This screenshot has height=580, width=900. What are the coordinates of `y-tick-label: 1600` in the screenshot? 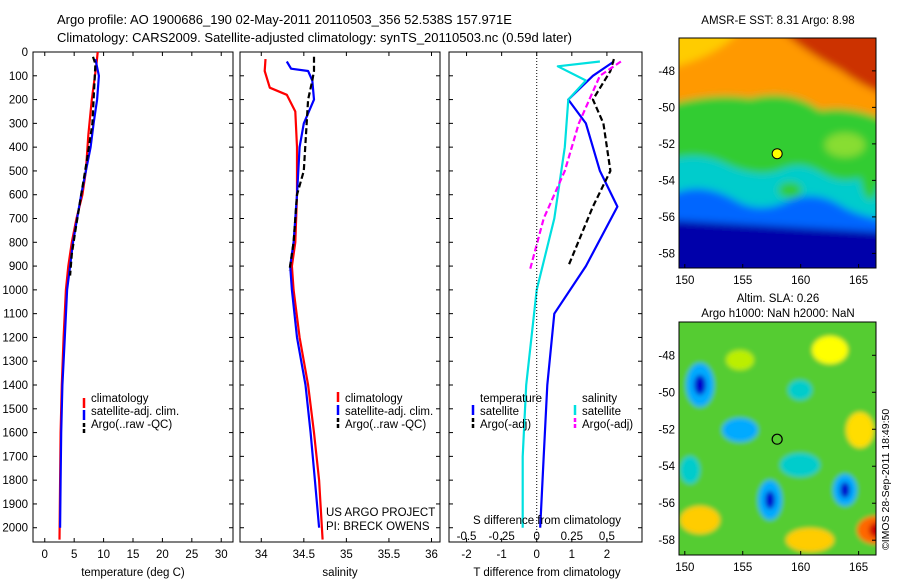 It's located at (15, 434).